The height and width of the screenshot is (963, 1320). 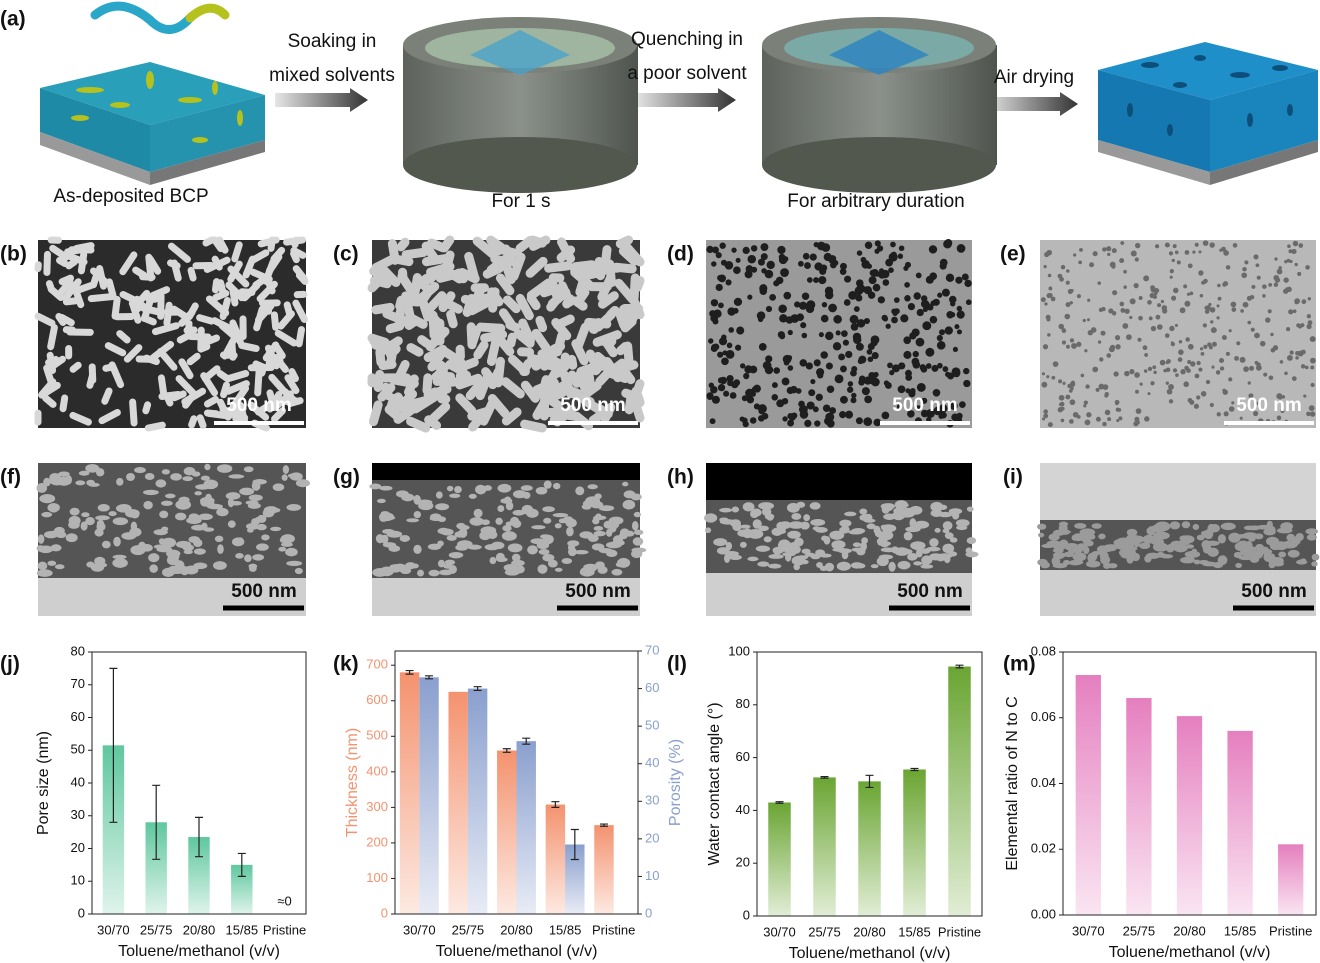 What do you see at coordinates (352, 782) in the screenshot?
I see `y-axis-label: Thickness (nm)` at bounding box center [352, 782].